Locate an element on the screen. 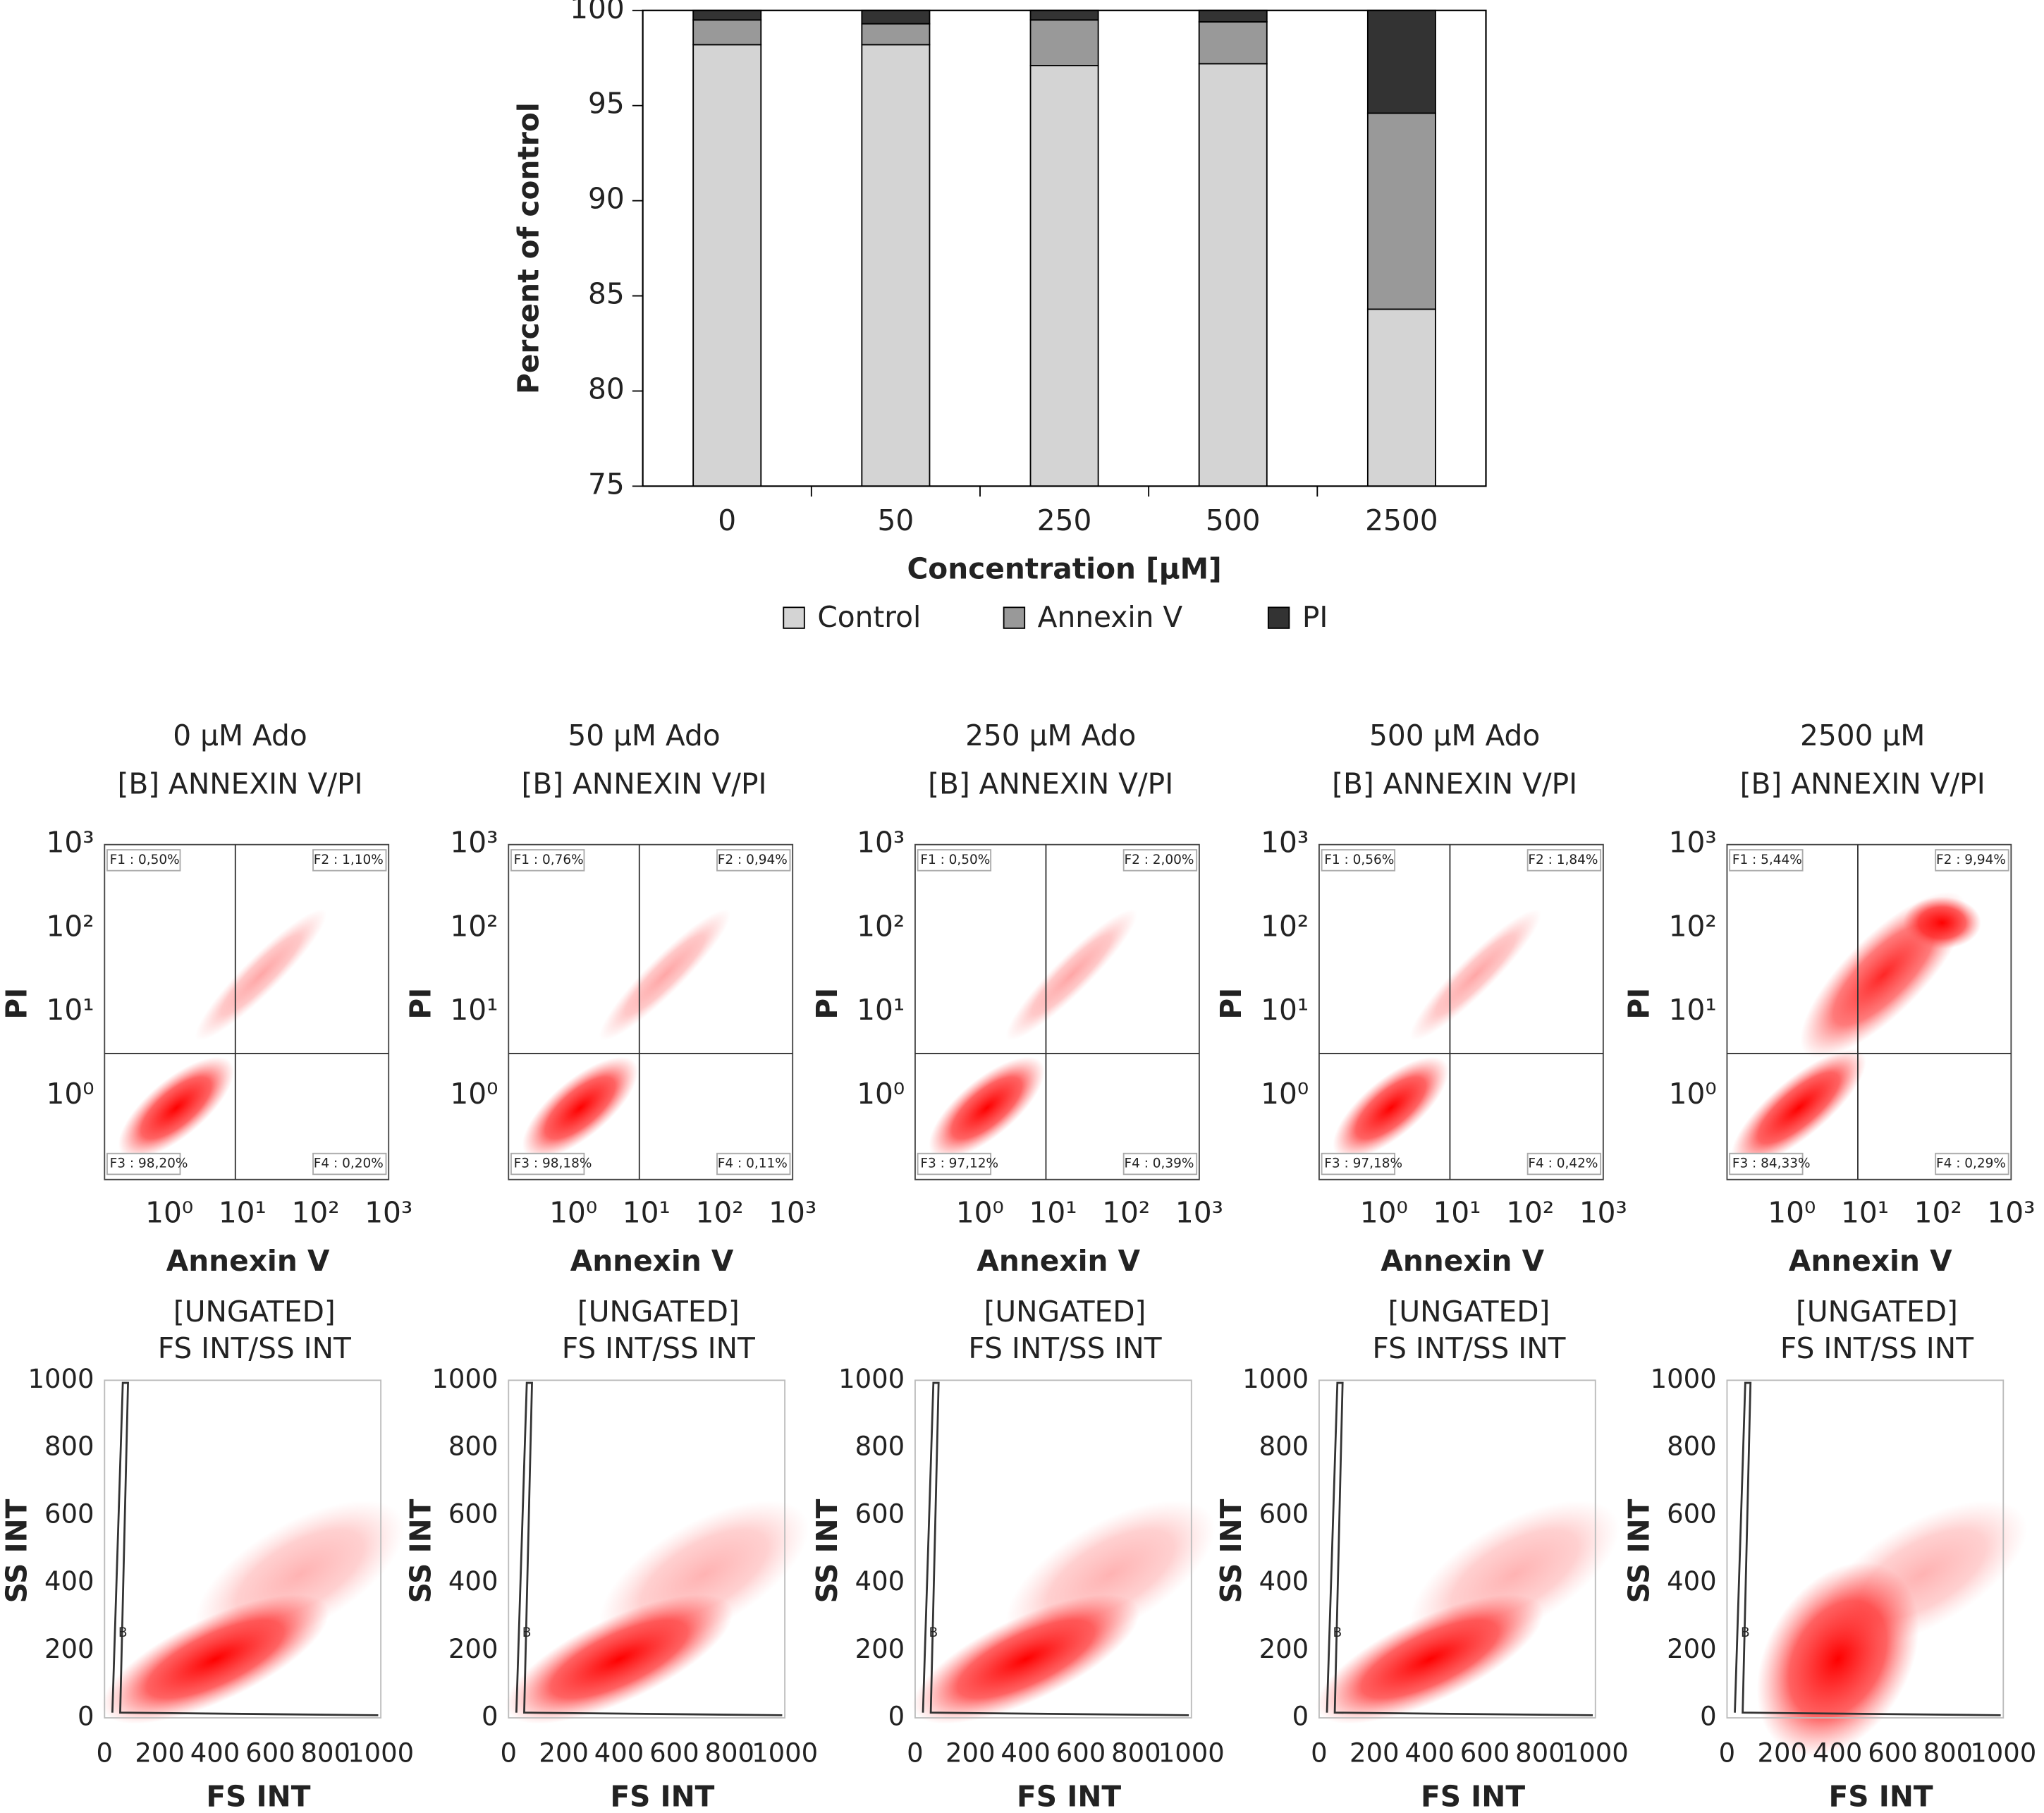  quadrant-label: F4 : 0,11% is located at coordinates (753, 1163).